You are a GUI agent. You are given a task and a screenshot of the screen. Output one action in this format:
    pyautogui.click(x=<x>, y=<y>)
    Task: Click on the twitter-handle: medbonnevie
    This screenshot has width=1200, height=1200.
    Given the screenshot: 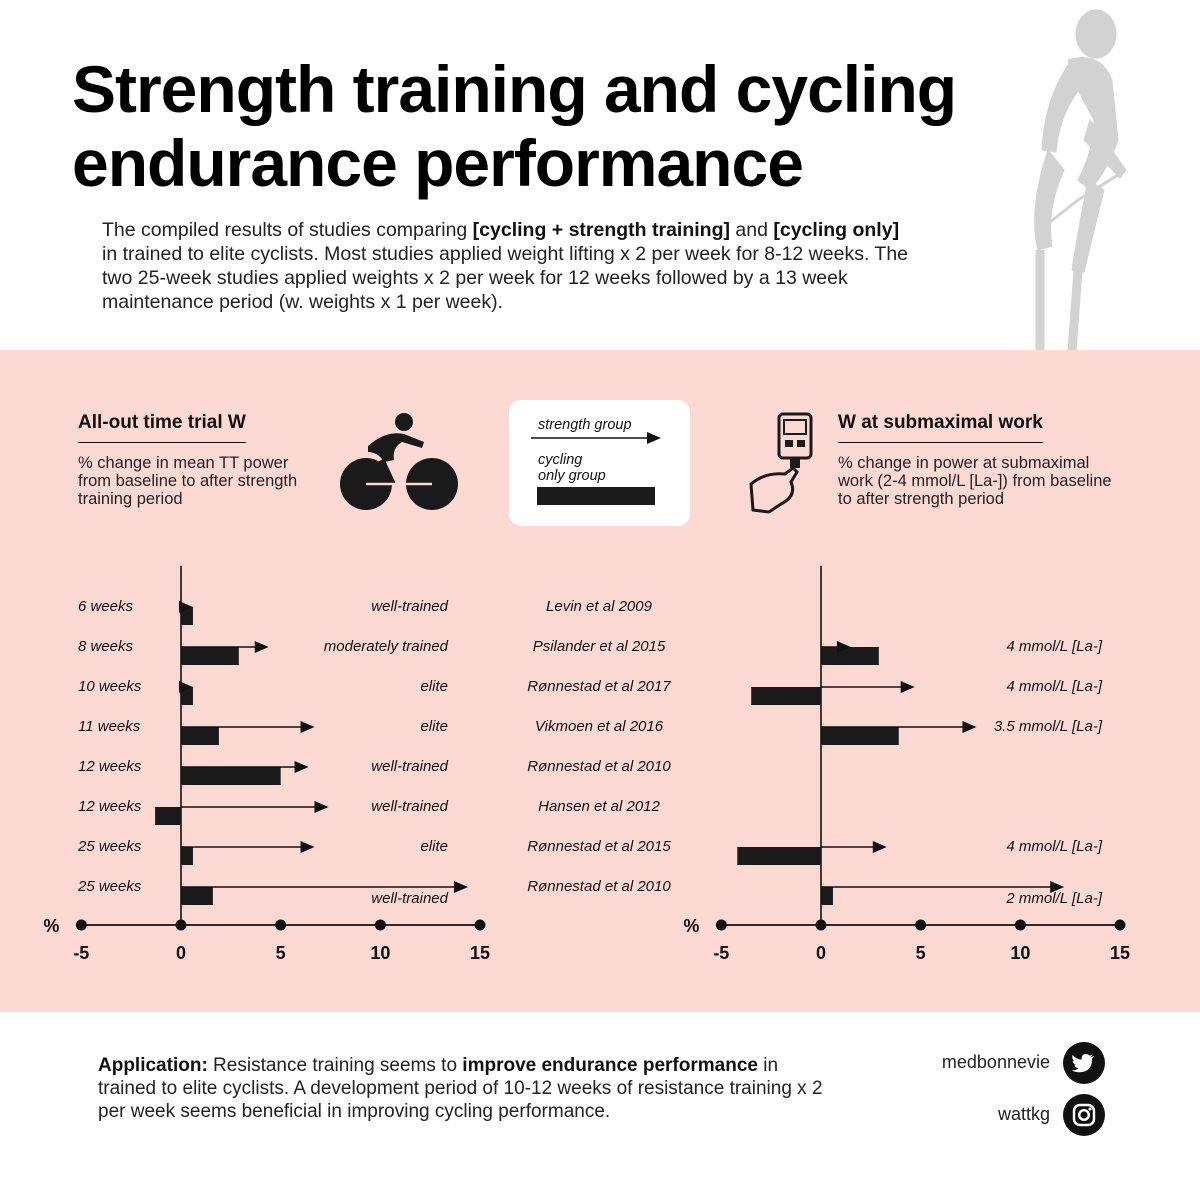 What is the action you would take?
    pyautogui.click(x=995, y=1062)
    